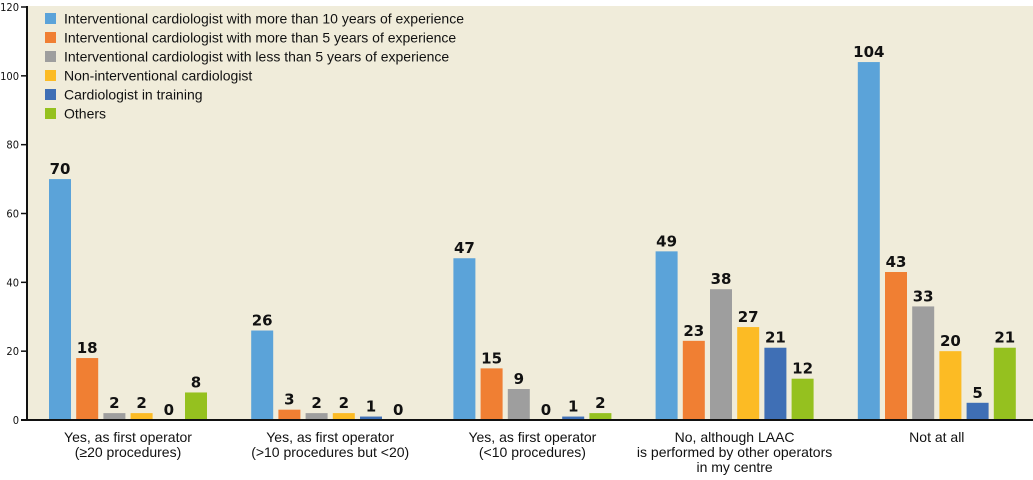 The image size is (1033, 480). I want to click on y-tick-label: 80, so click(12, 145).